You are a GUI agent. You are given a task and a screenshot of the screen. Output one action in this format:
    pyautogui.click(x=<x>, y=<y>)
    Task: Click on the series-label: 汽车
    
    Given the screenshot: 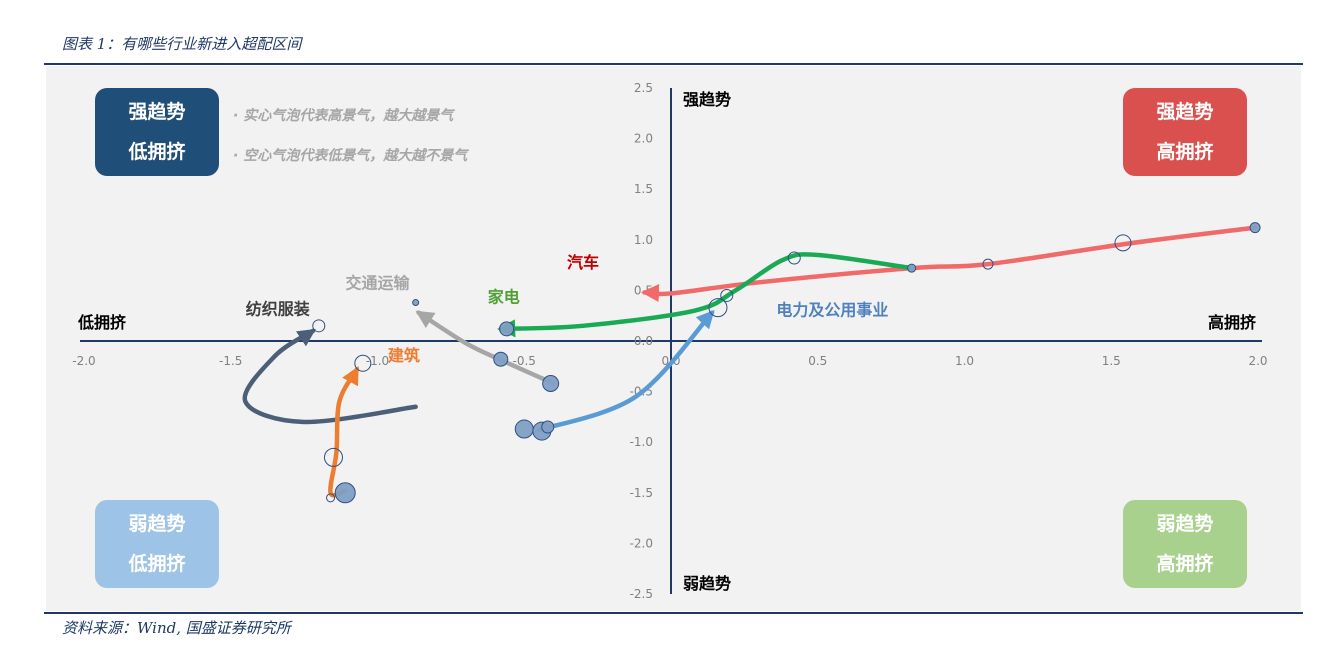 What is the action you would take?
    pyautogui.click(x=583, y=262)
    